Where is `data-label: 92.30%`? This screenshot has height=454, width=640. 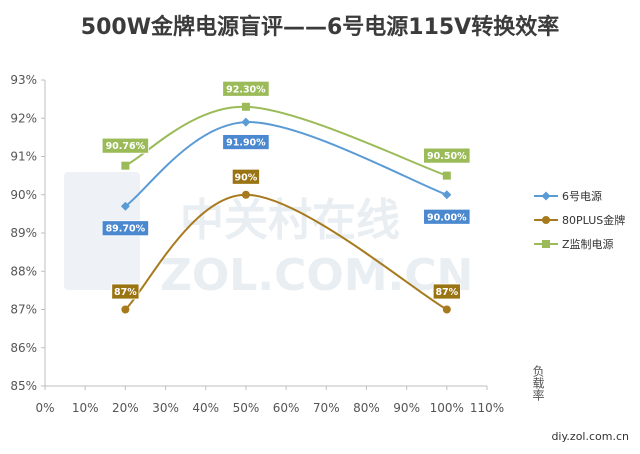
data-label: 92.30% is located at coordinates (246, 89).